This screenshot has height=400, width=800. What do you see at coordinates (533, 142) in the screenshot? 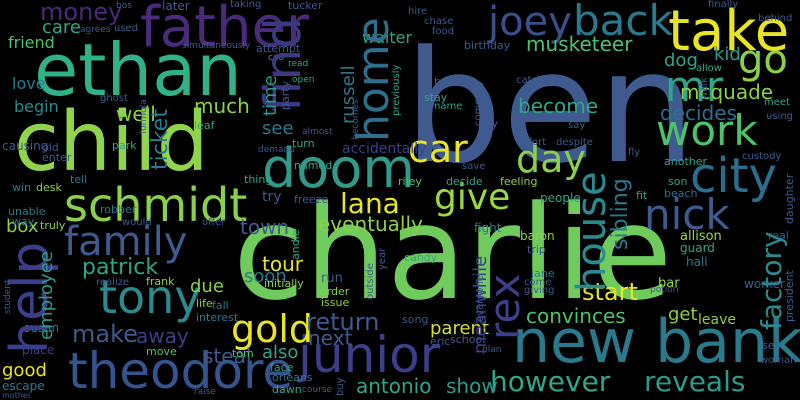
I see `word-effort: effort` at bounding box center [533, 142].